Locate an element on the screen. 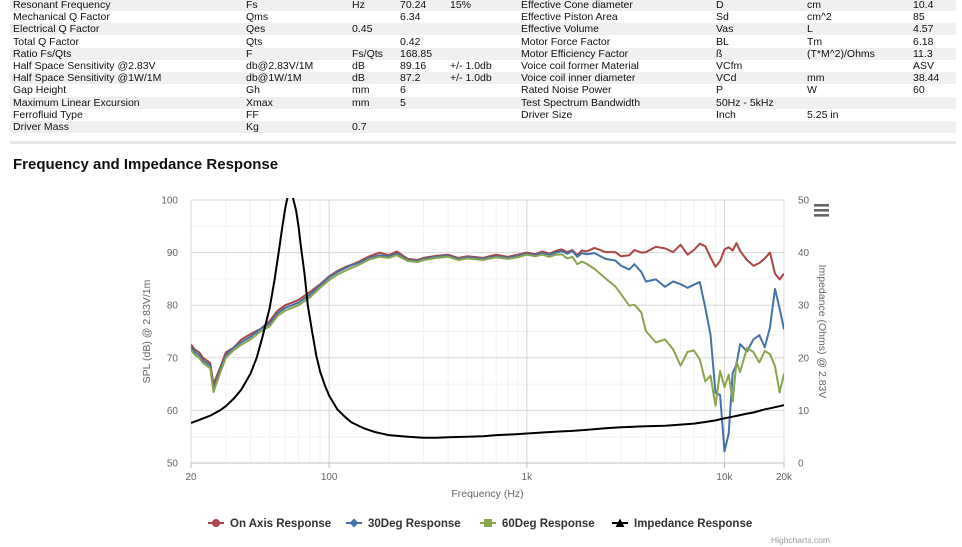 The height and width of the screenshot is (547, 962). spec-cell: Qes is located at coordinates (256, 29).